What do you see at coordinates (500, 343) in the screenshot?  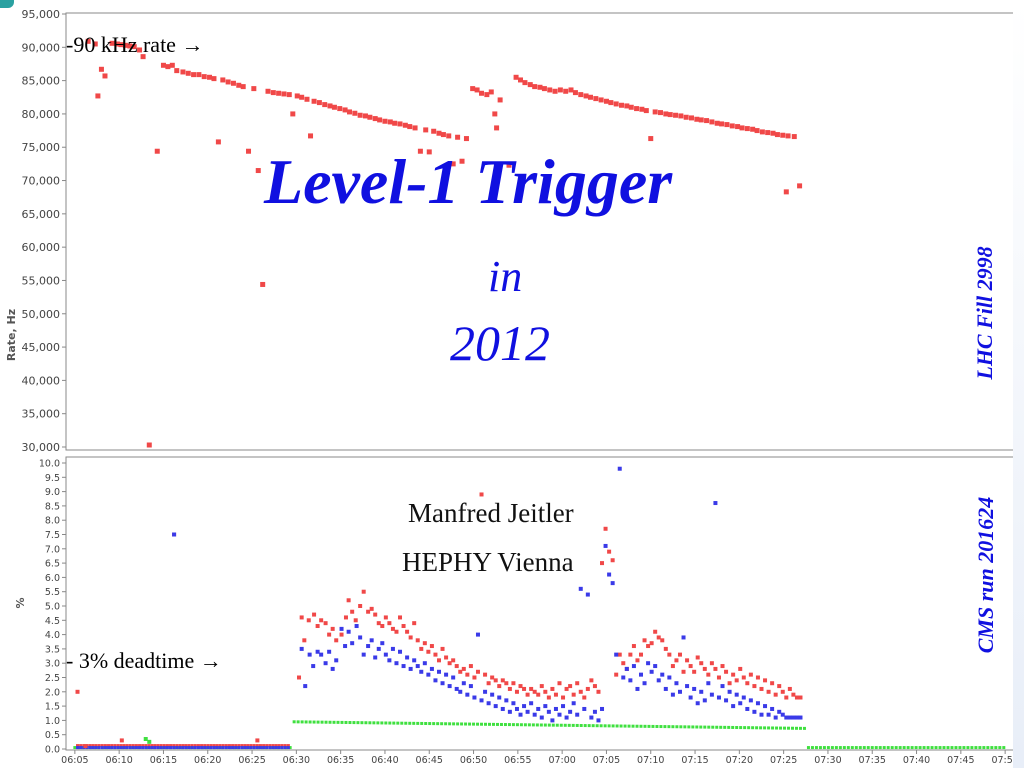 I see `slide-year: 2012` at bounding box center [500, 343].